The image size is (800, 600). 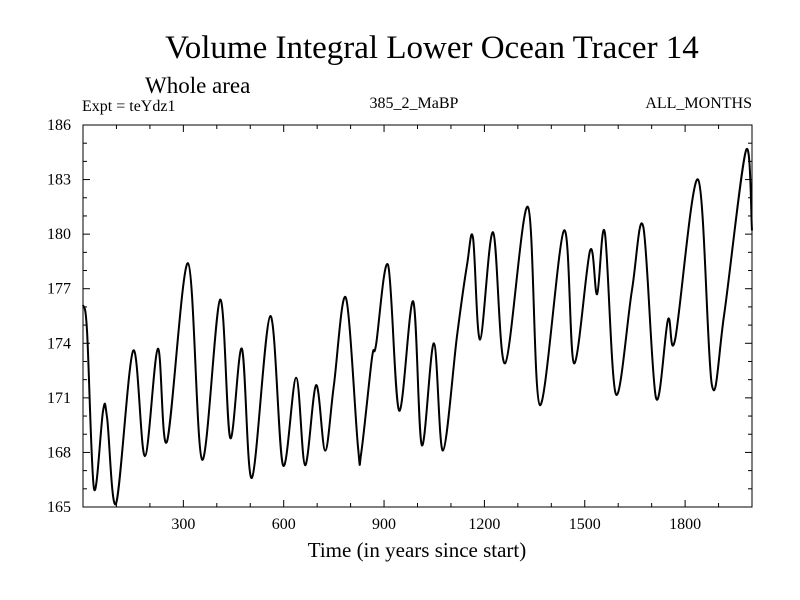 I want to click on chart-subtitle: Whole area, so click(x=197, y=85).